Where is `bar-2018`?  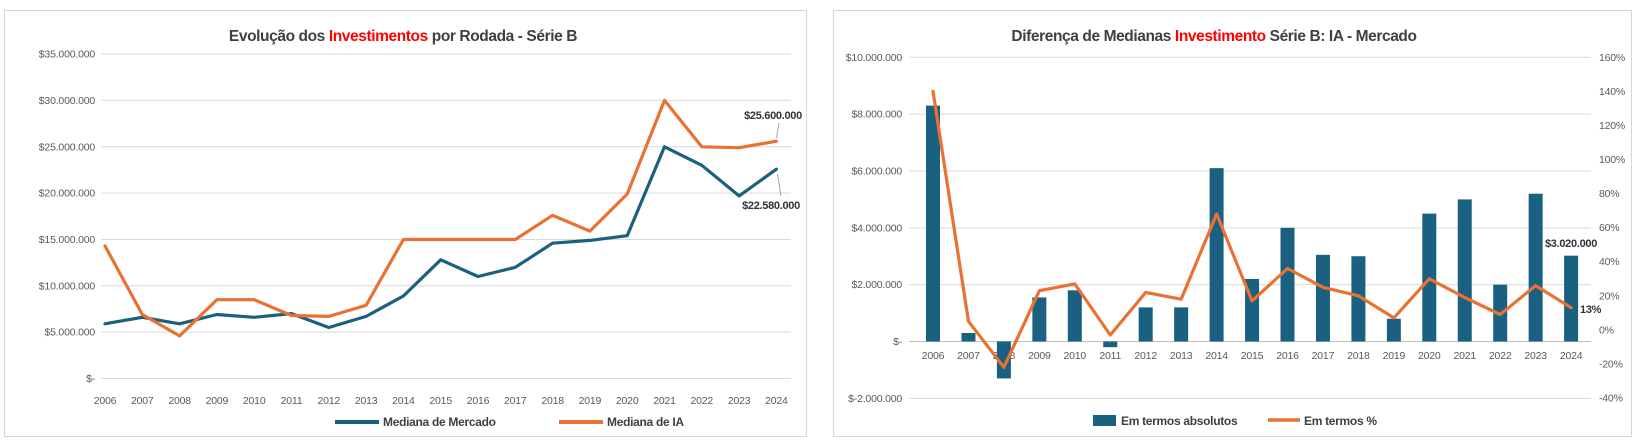
bar-2018 is located at coordinates (1358, 299).